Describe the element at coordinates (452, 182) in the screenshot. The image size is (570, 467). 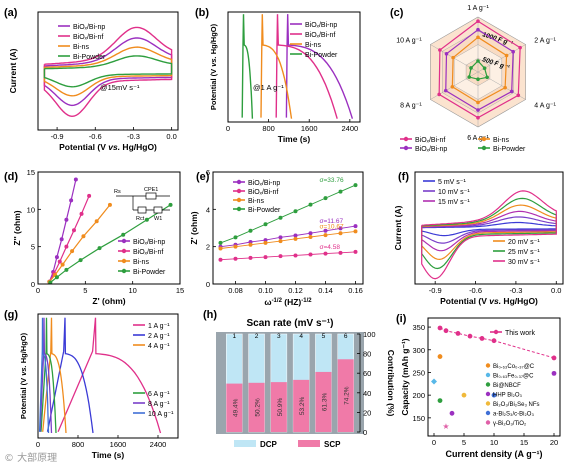
I see `legend-label: 5 mV s⁻¹` at that location.